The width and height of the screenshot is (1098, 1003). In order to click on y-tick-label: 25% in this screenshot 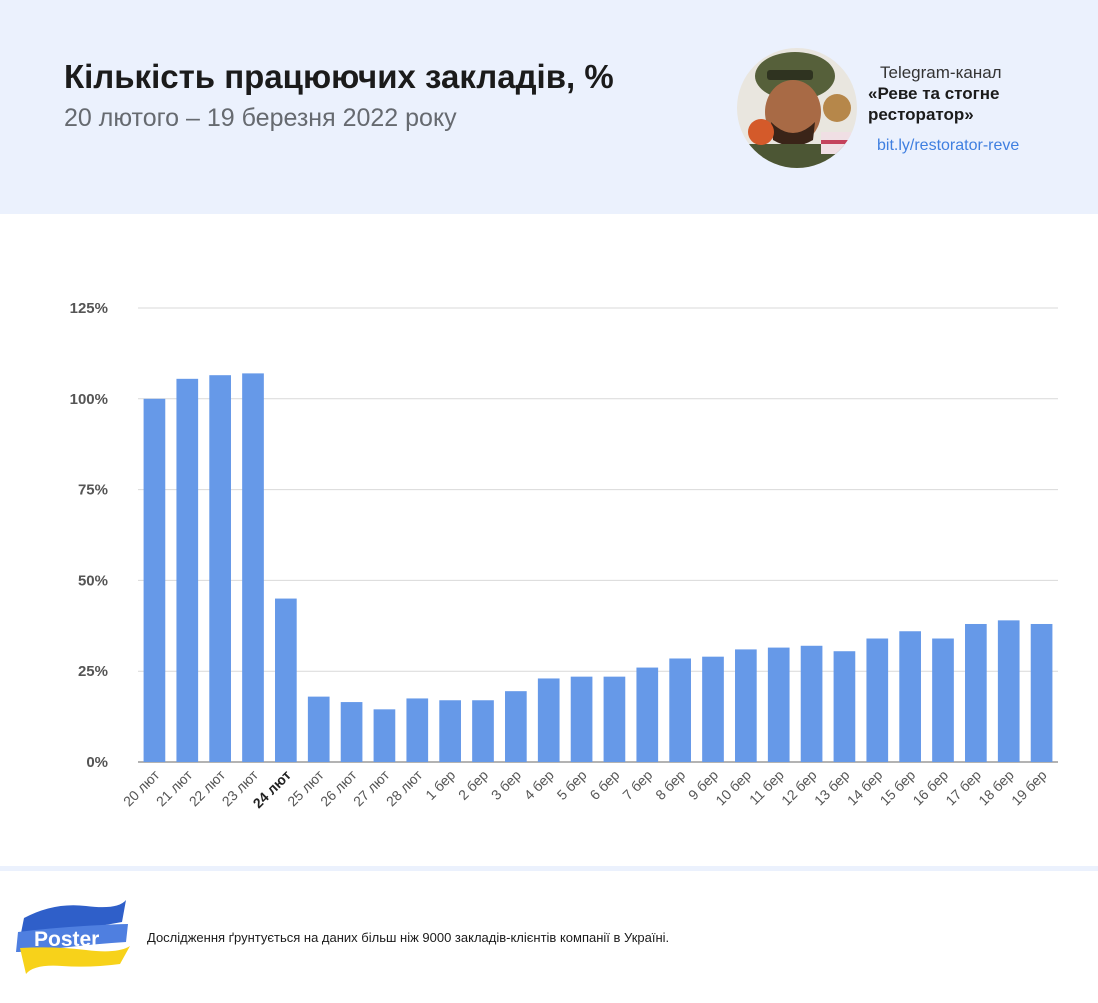, I will do `click(93, 671)`.